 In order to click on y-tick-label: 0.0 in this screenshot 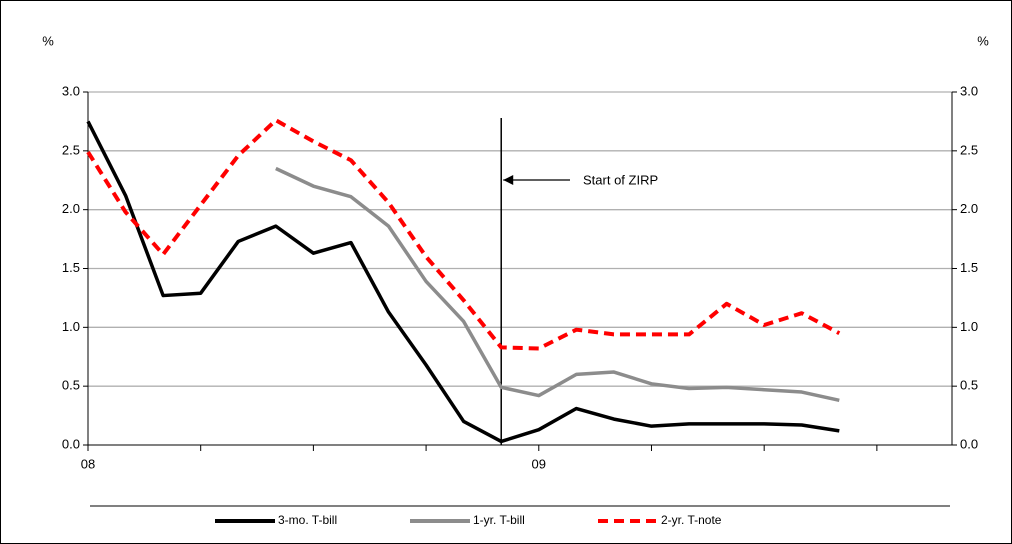, I will do `click(71, 443)`.